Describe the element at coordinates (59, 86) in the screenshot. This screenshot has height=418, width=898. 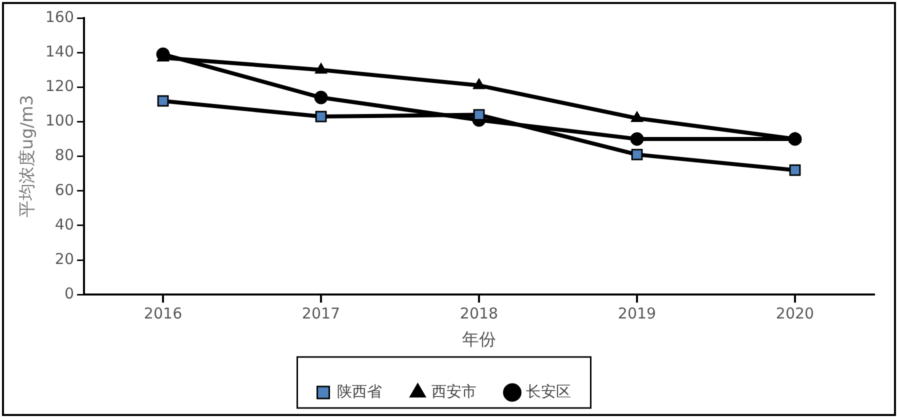
I see `y-tick-label: 120` at that location.